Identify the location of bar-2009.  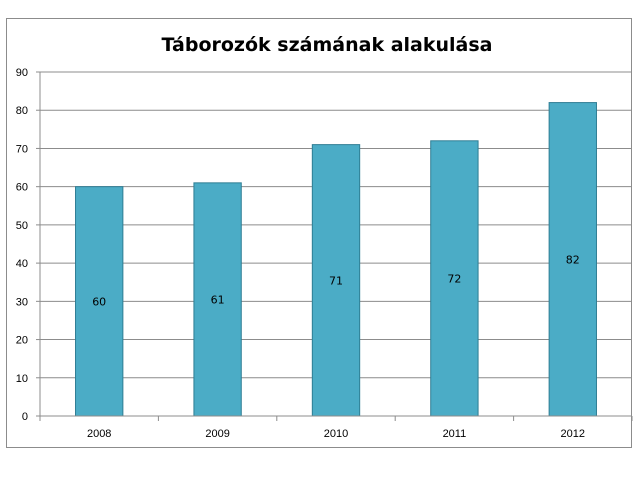
(217, 299).